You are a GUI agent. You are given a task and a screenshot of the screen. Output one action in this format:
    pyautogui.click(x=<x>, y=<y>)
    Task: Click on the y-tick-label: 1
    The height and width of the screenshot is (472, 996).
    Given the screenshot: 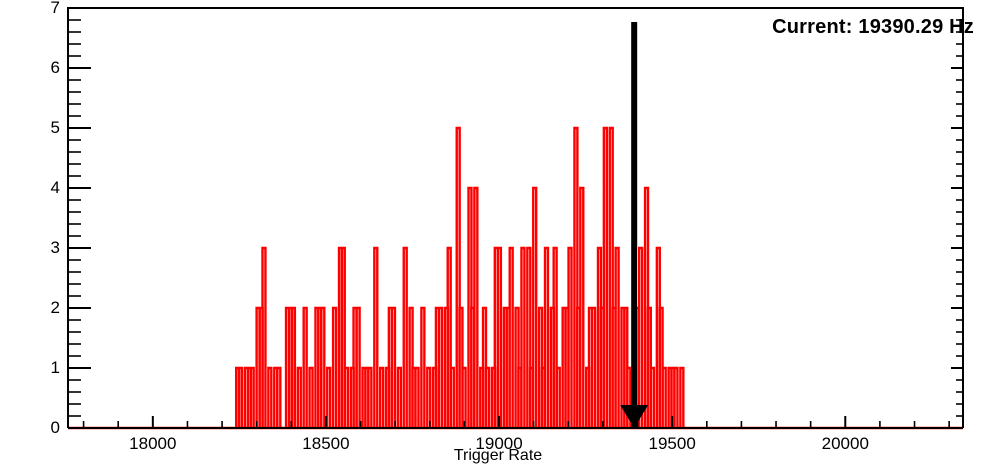 What is the action you would take?
    pyautogui.click(x=55, y=367)
    